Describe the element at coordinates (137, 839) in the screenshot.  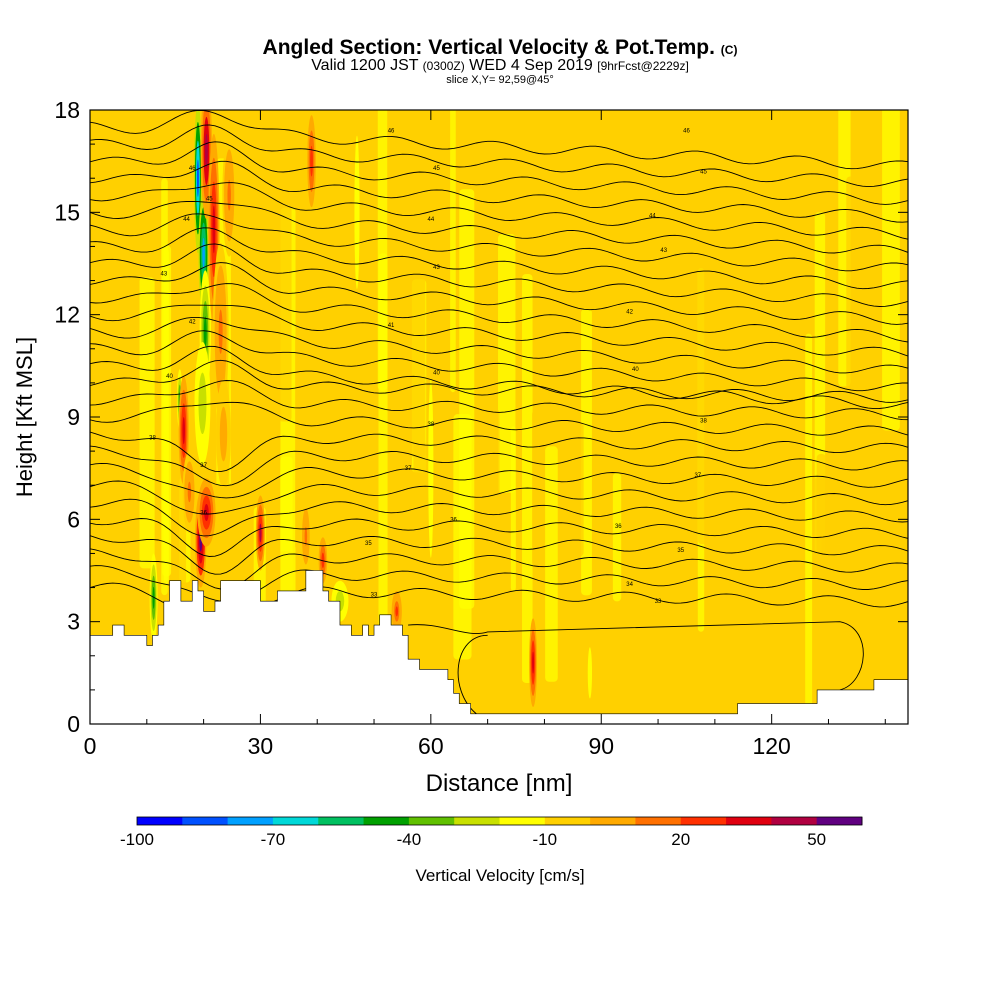
I see `colorbar-tick-label: -100` at that location.